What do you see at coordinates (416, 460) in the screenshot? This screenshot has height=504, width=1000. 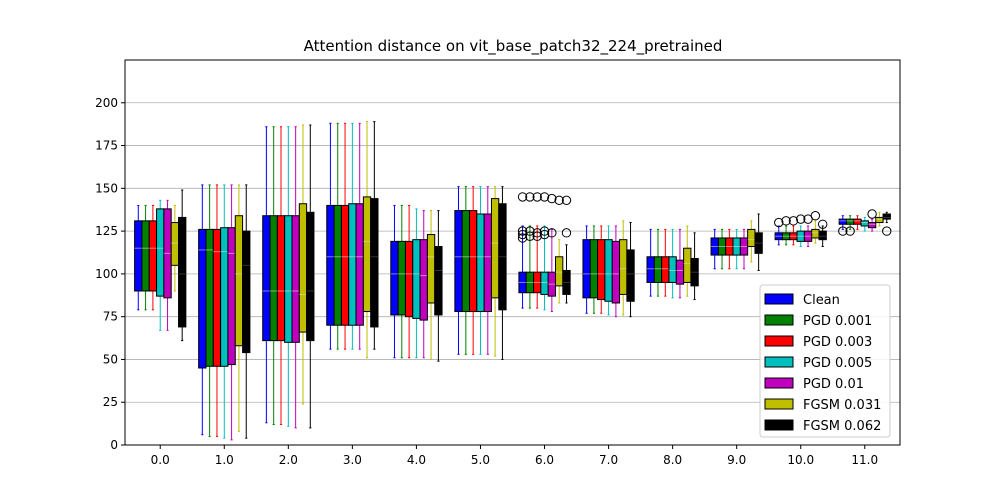 I see `x-tick-label: 4.0` at bounding box center [416, 460].